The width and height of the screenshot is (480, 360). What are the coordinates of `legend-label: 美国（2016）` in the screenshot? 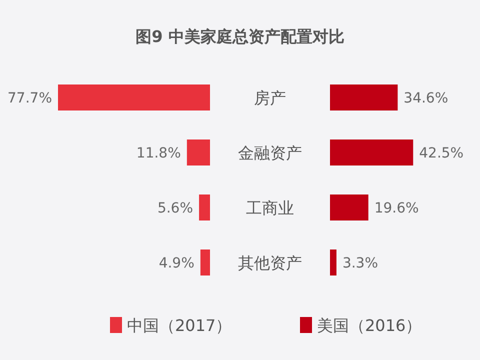 It's located at (369, 325).